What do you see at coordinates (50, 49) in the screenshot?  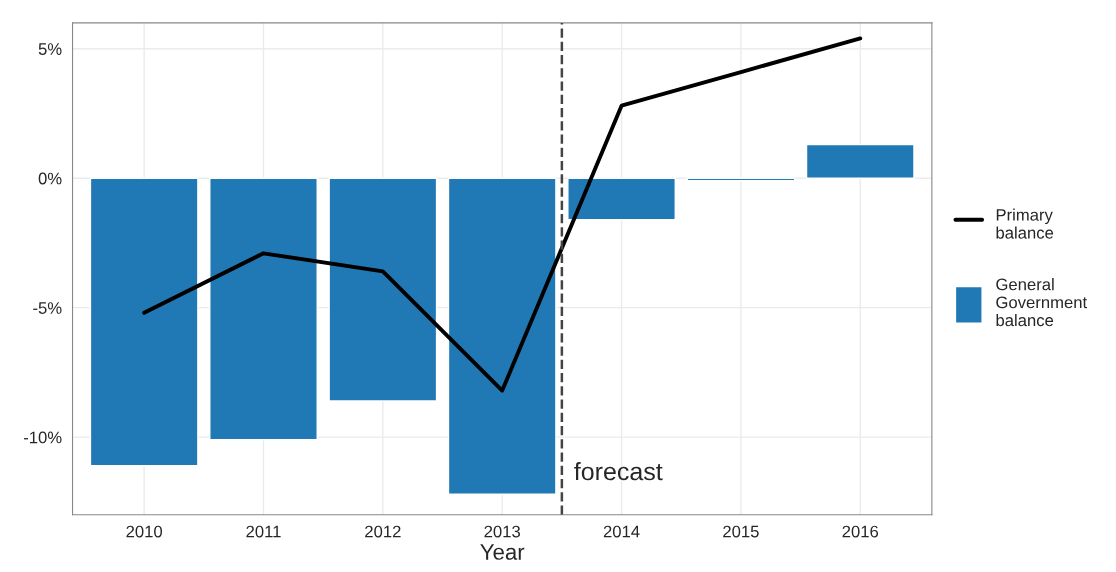 I see `y-tick-label: 5%` at bounding box center [50, 49].